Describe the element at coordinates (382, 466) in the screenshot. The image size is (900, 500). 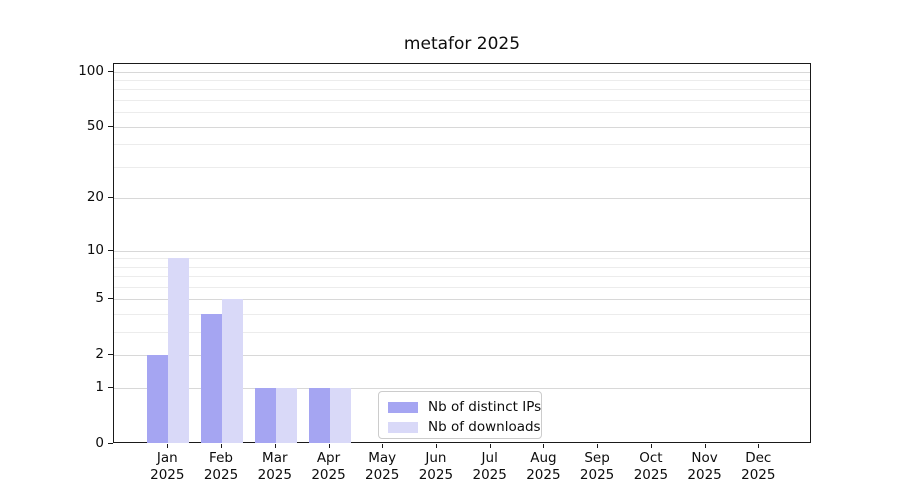
I see `x-tick-label-may: May 2025` at that location.